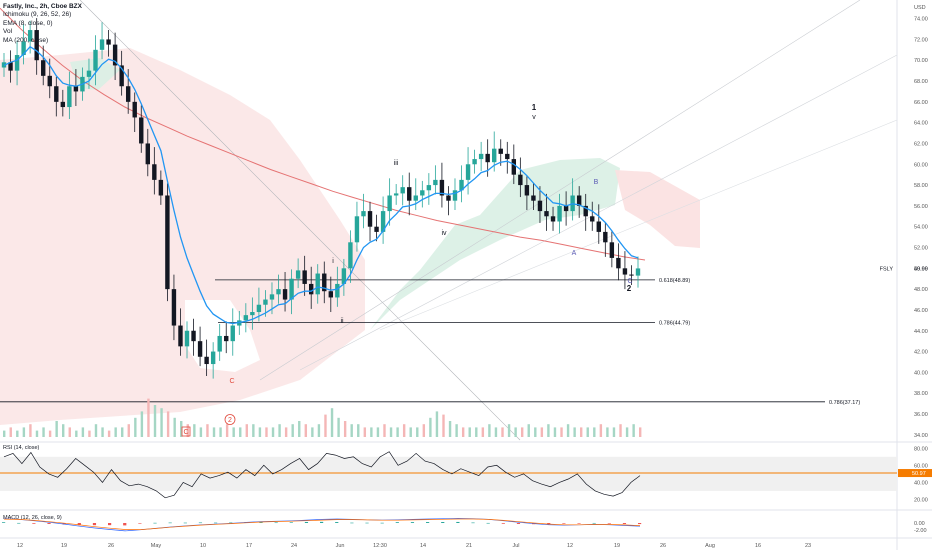 The height and width of the screenshot is (550, 932). Describe the element at coordinates (921, 40) in the screenshot. I see `price-tick: 72.00` at that location.